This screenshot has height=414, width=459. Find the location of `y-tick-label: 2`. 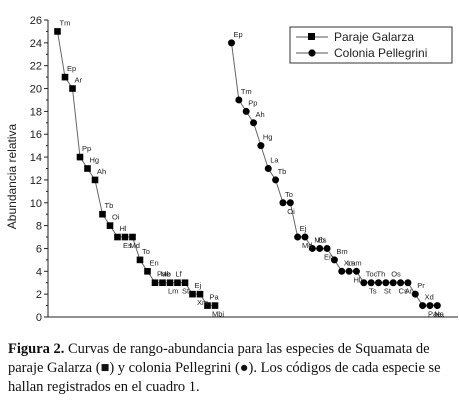

y-tick-label: 2 is located at coordinates (39, 295).